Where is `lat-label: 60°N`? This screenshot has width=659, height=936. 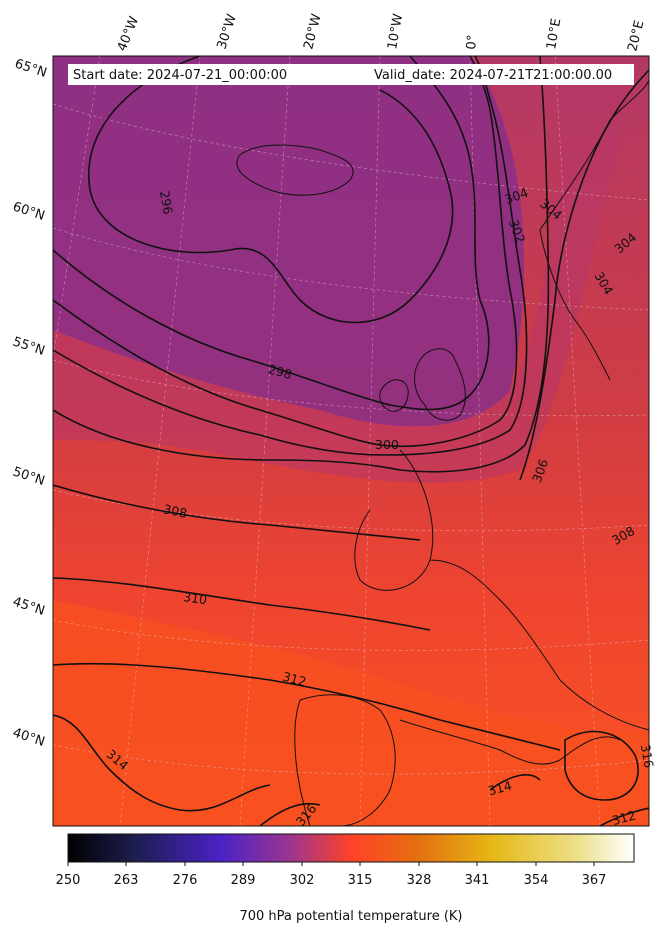
lat-label: 60°N is located at coordinates (29, 212).